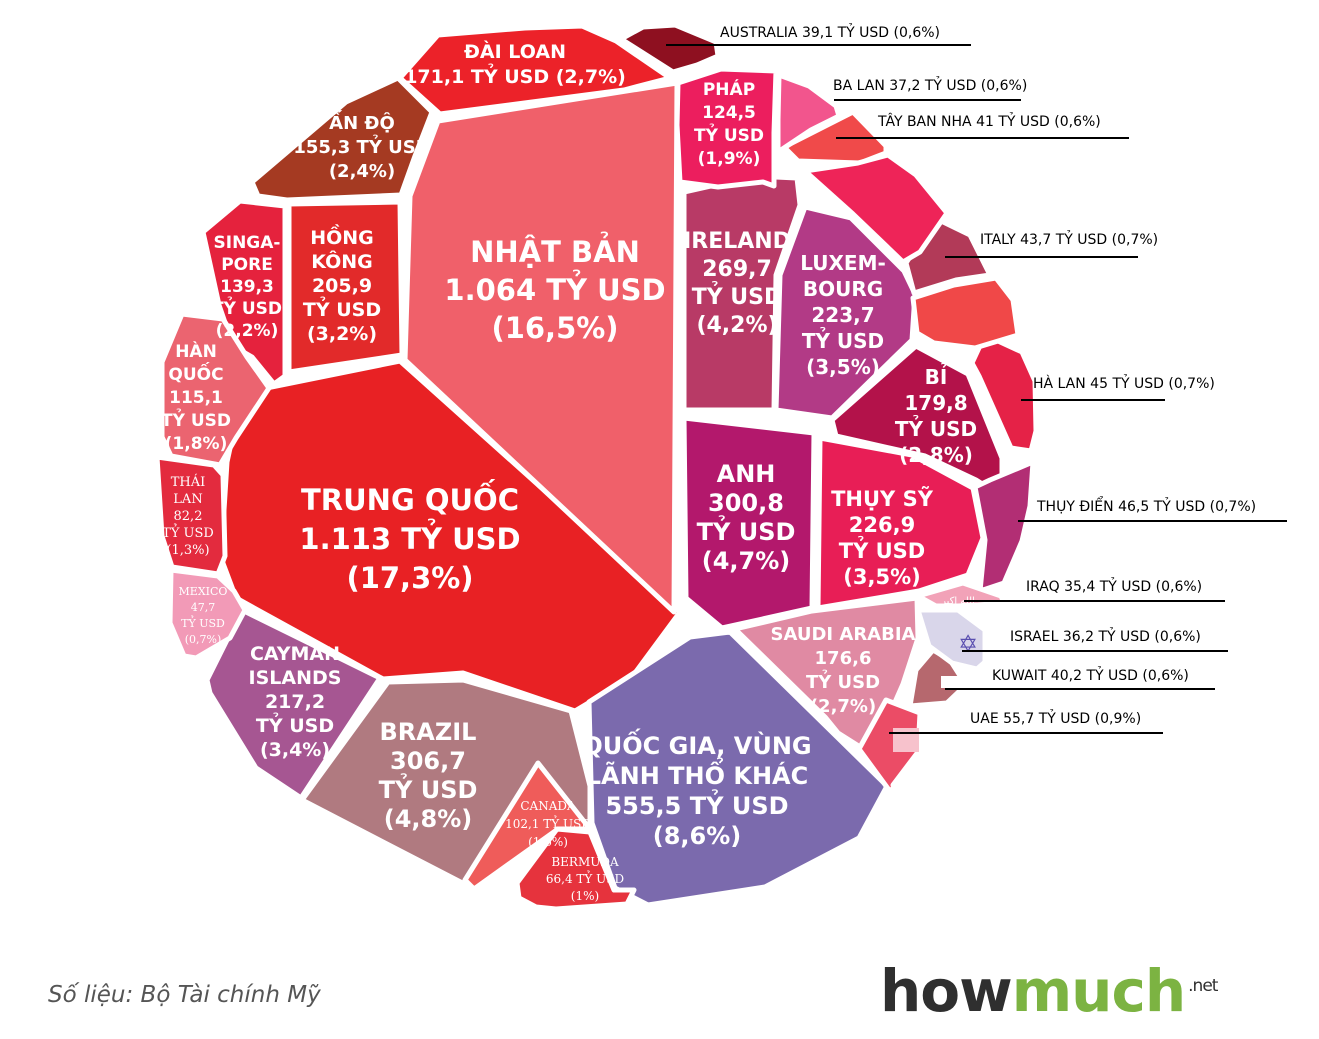 The image size is (1319, 1039). I want to click on label-korea: HÀN QUỐC 115,1 TỶ USD (1,8%), so click(196, 397).